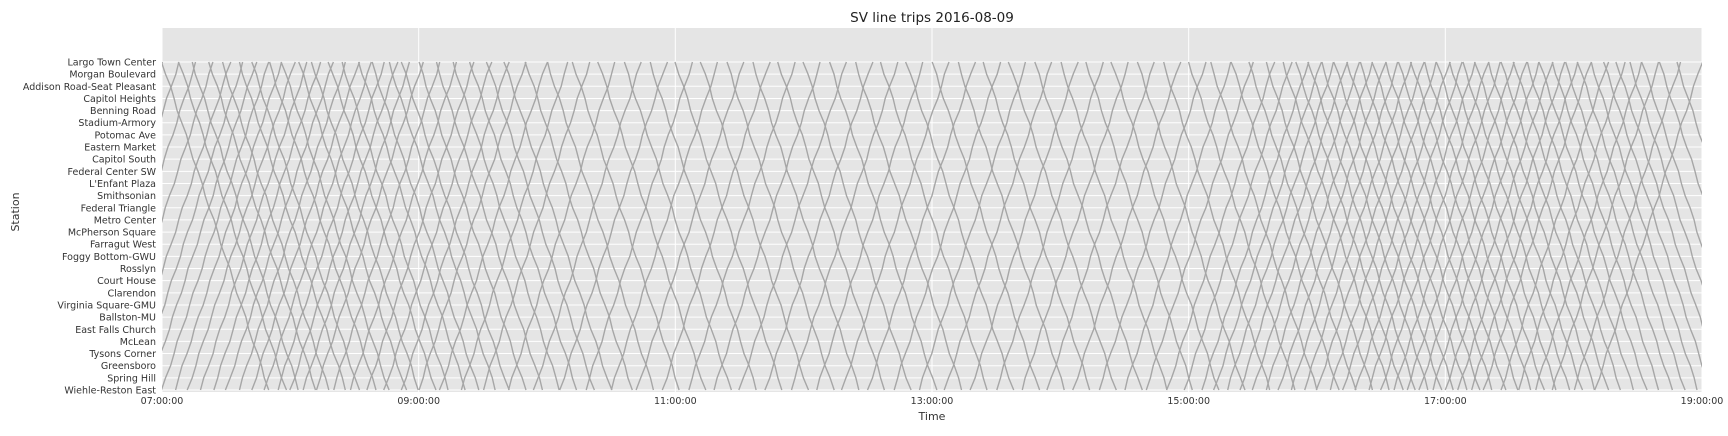 The width and height of the screenshot is (1728, 436). I want to click on y-tick-label: Wiehle-Reston East, so click(110, 391).